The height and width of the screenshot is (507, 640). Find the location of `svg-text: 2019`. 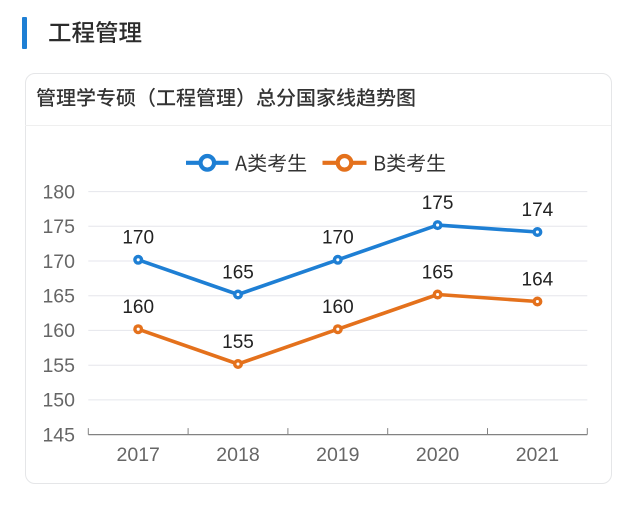

svg-text: 2019 is located at coordinates (337, 455).